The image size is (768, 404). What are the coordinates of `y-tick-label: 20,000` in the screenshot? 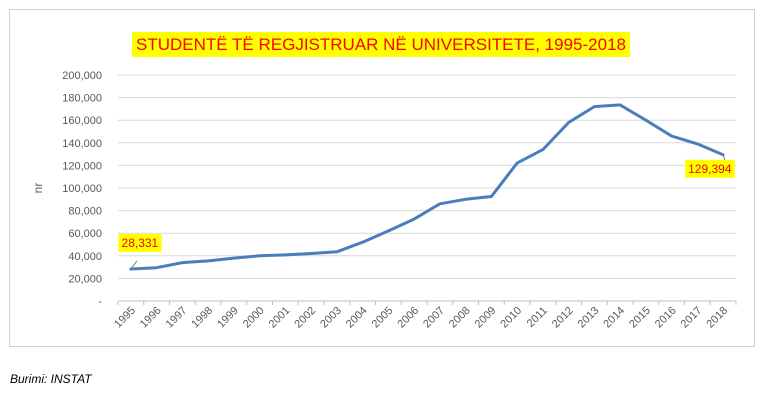 It's located at (85, 279).